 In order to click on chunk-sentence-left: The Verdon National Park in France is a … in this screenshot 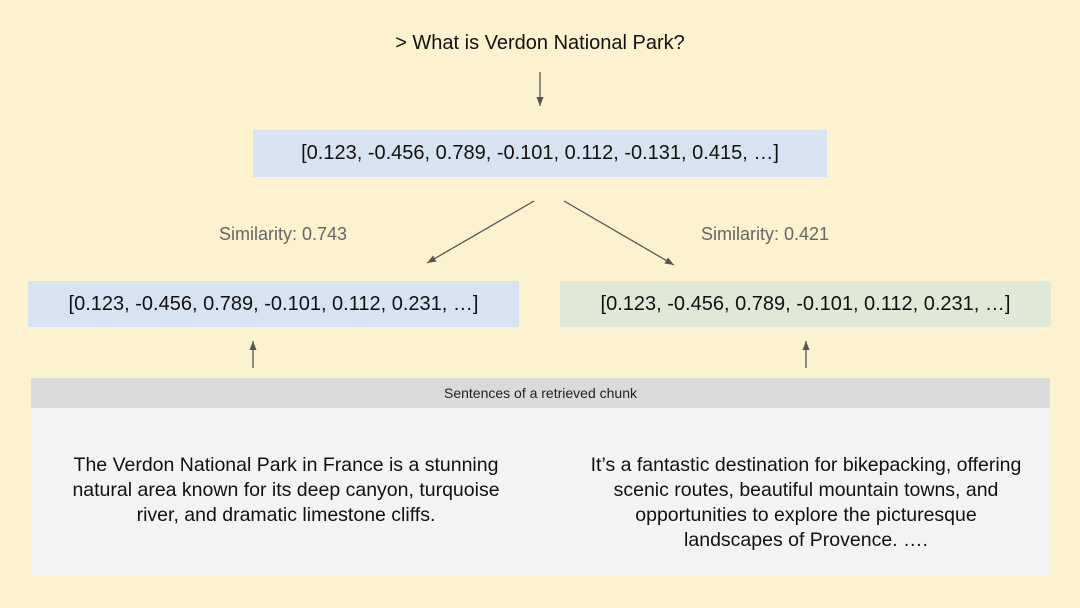, I will do `click(286, 490)`.